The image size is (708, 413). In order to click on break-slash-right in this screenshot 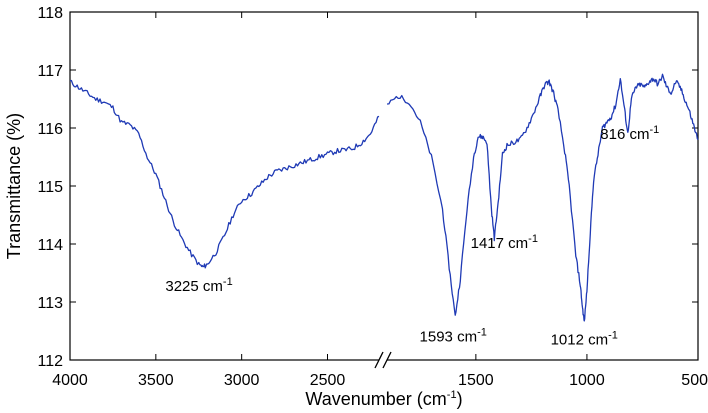, I will do `click(387, 360)`.